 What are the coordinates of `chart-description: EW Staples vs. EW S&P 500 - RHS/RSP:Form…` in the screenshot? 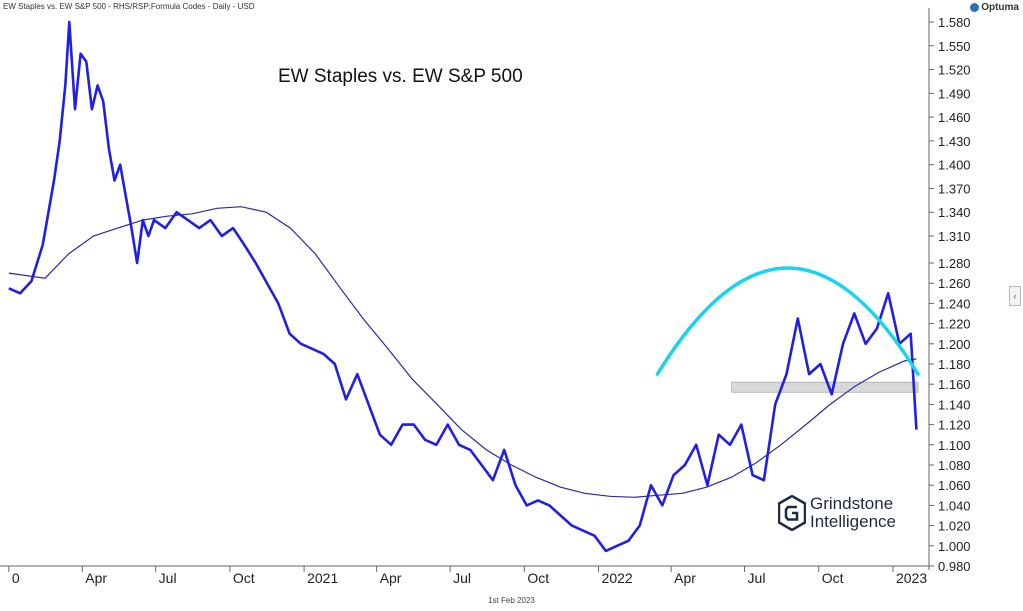 It's located at (129, 6).